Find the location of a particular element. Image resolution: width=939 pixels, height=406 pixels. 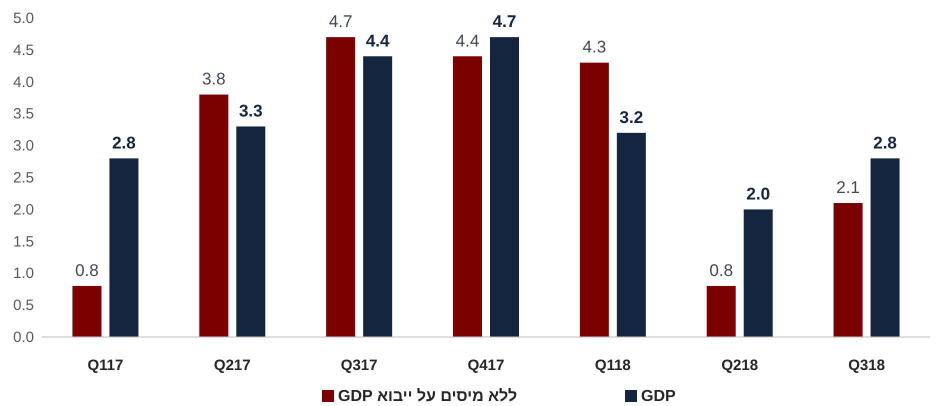

y-tick-label: 2.5 is located at coordinates (23, 178).